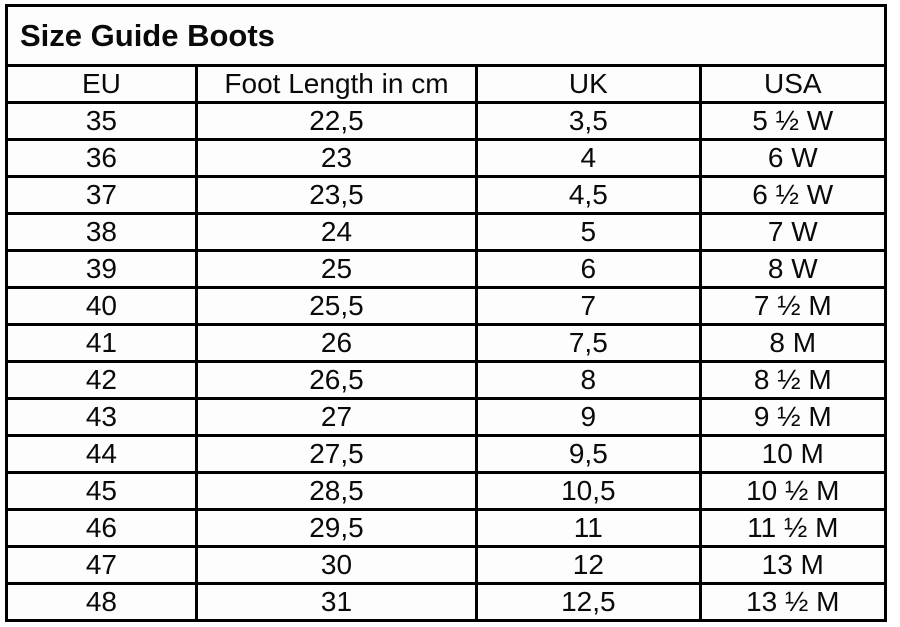 The height and width of the screenshot is (627, 900). I want to click on table-cell: 11, so click(588, 528).